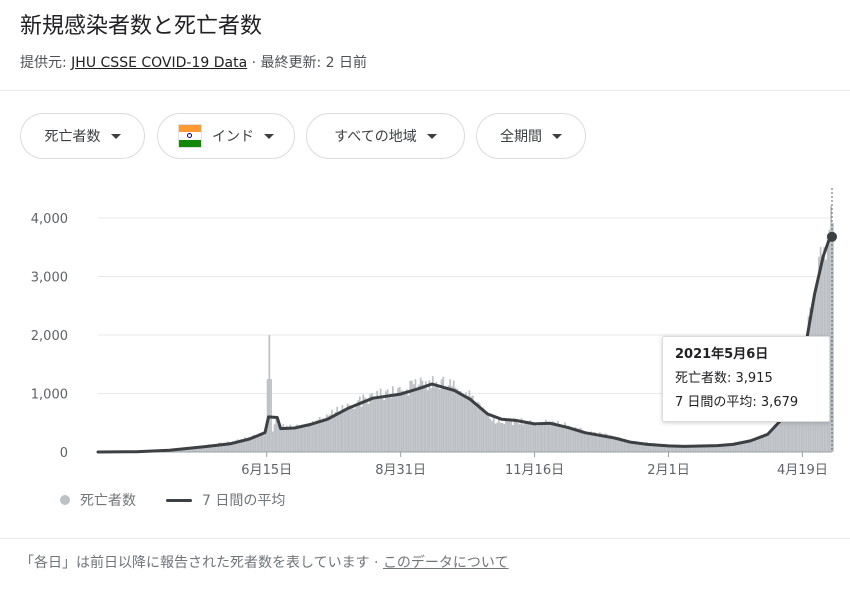  I want to click on chevron-down-icon, so click(115, 136).